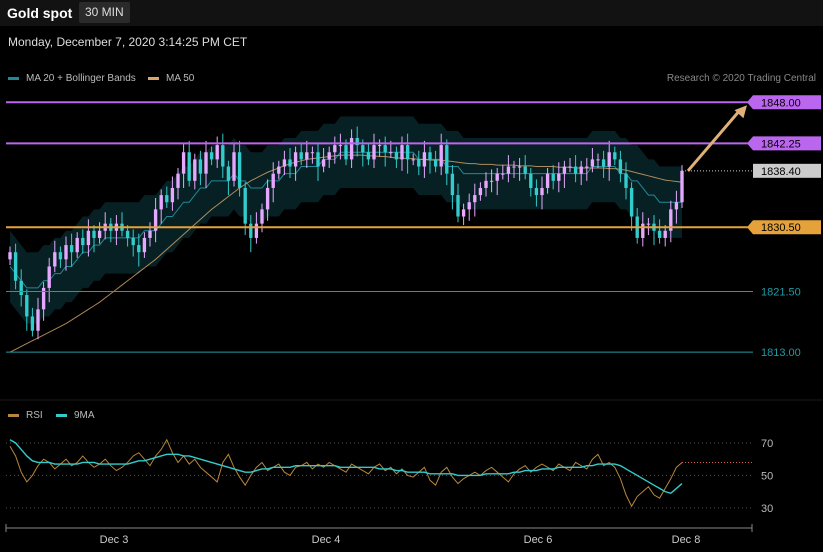 The image size is (823, 552). What do you see at coordinates (781, 172) in the screenshot?
I see `current-price-label: 1838.40` at bounding box center [781, 172].